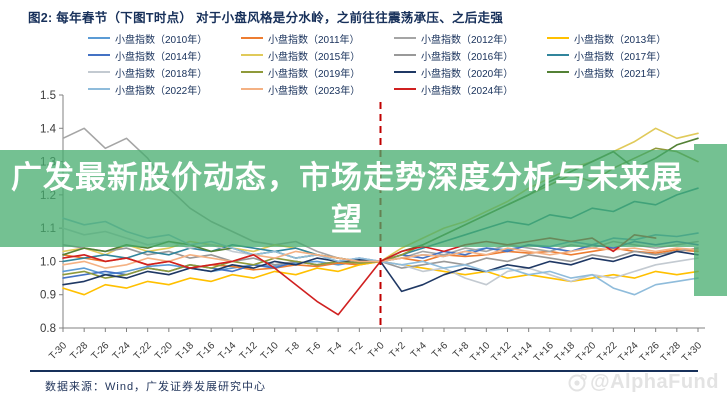 This screenshot has height=400, width=727. Describe the element at coordinates (314, 349) in the screenshot. I see `x-axis-label: T-6` at that location.